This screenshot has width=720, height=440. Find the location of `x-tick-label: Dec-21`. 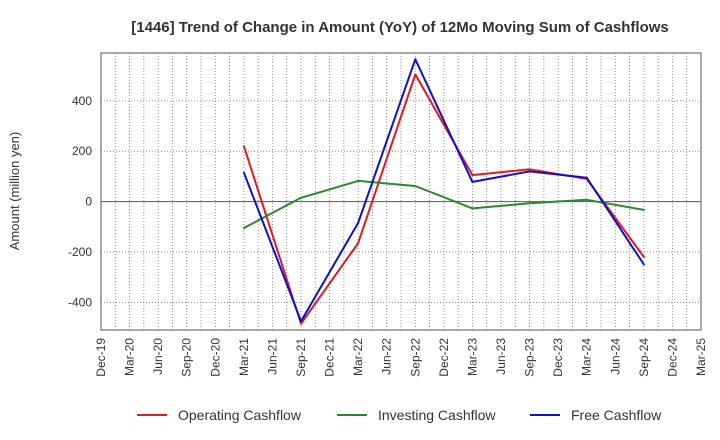

x-tick-label: Dec-21 is located at coordinates (330, 357).